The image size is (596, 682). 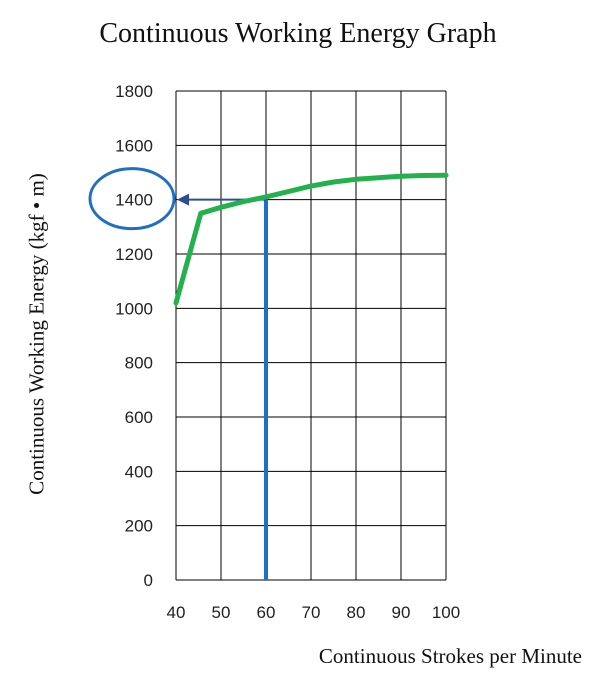 What do you see at coordinates (221, 612) in the screenshot?
I see `x-tick-label: 50` at bounding box center [221, 612].